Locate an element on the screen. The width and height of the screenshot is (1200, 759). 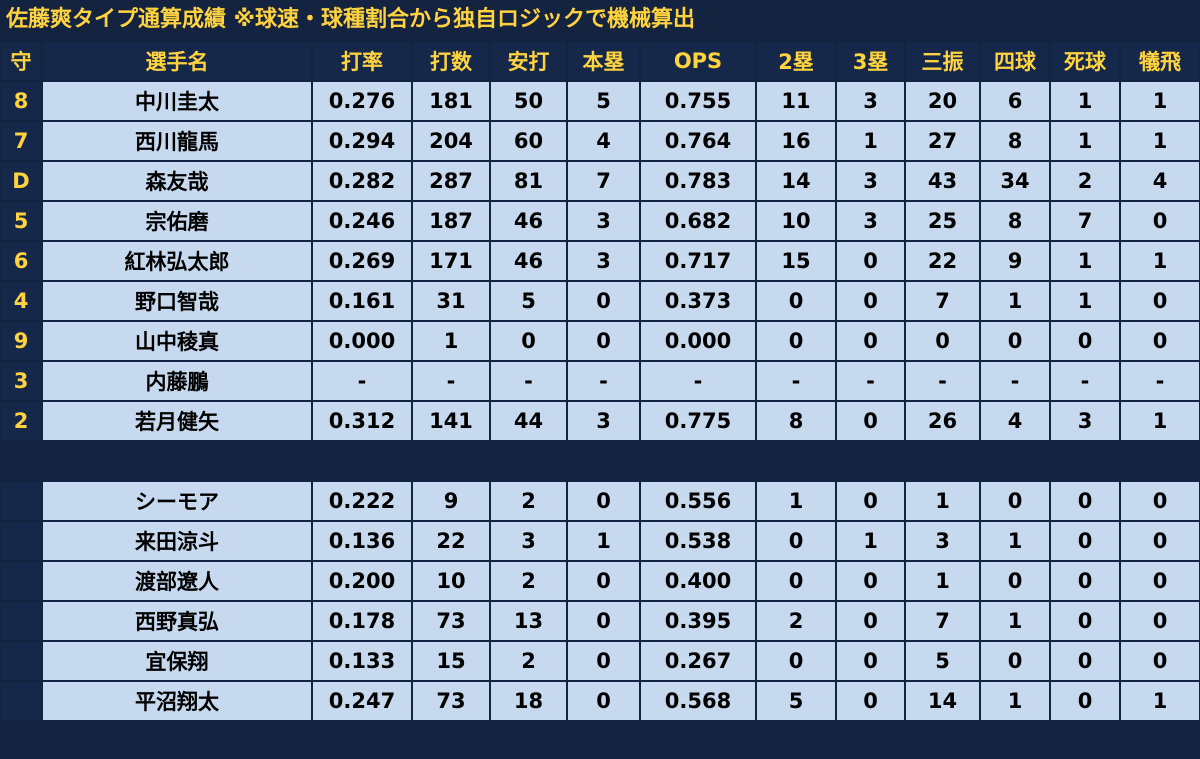
stat-cell: 0.246 is located at coordinates (362, 221).